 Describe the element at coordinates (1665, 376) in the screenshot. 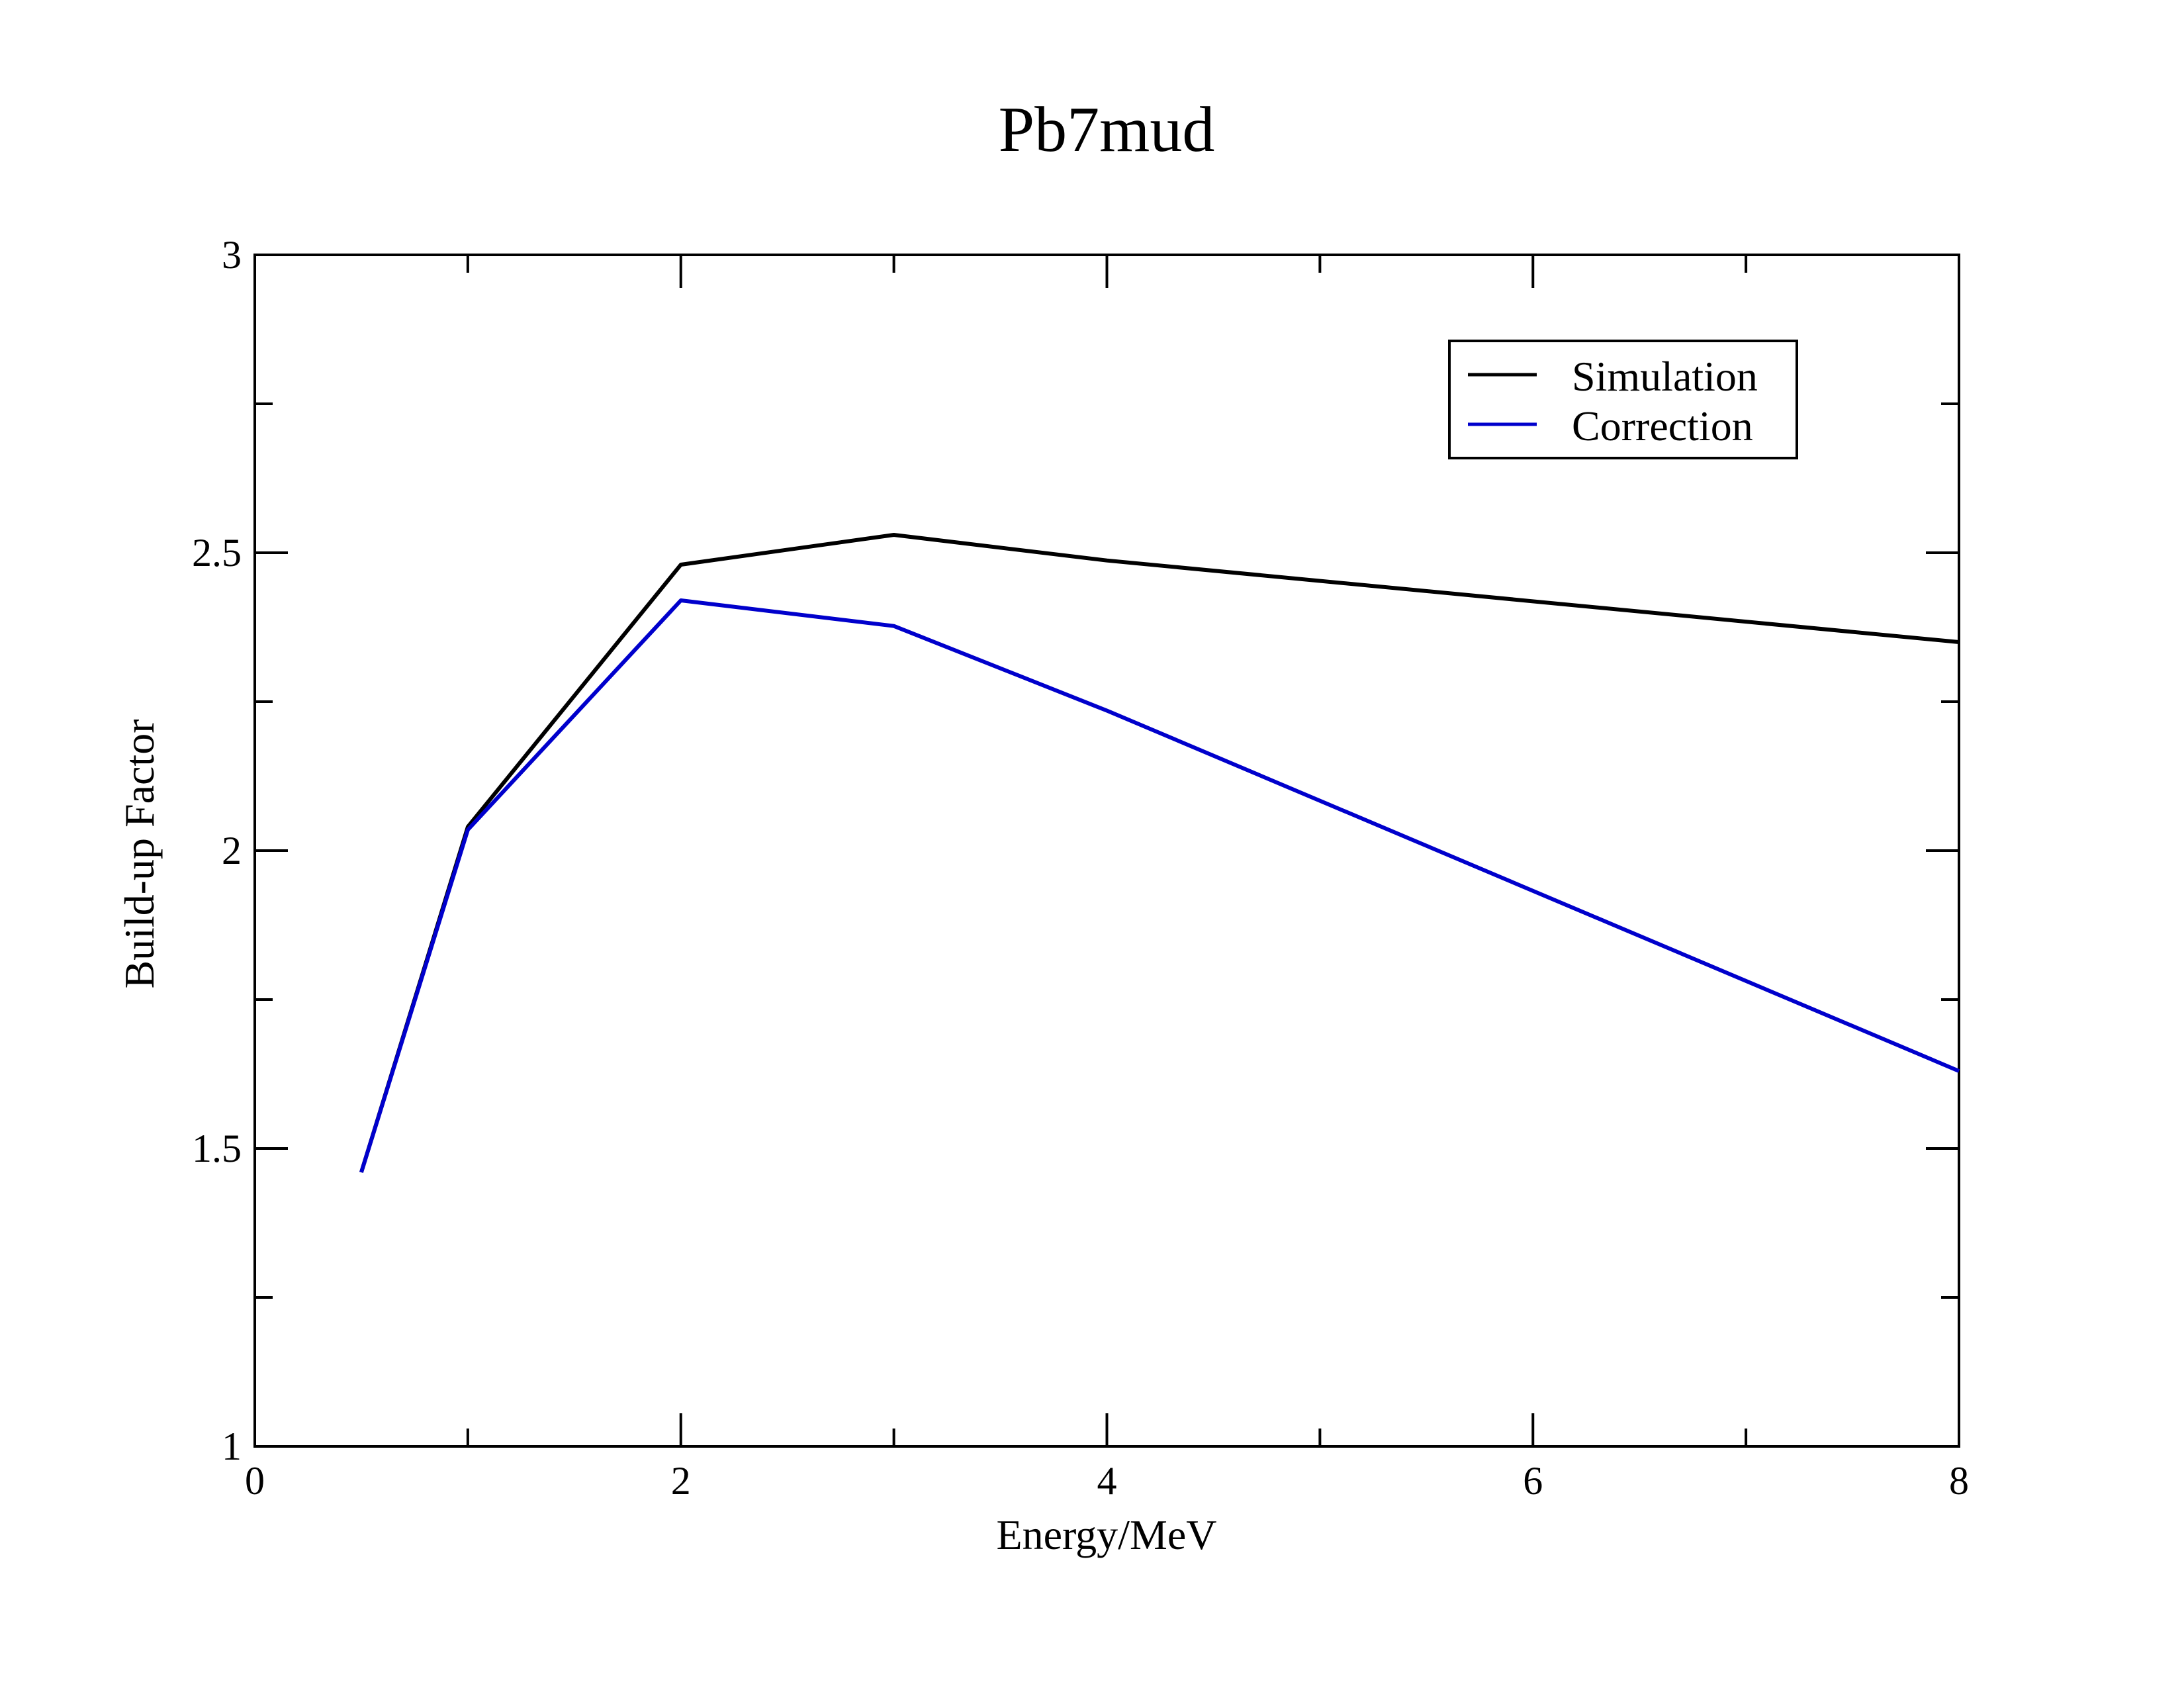

I see `legend-label-simulation: Simulation` at that location.